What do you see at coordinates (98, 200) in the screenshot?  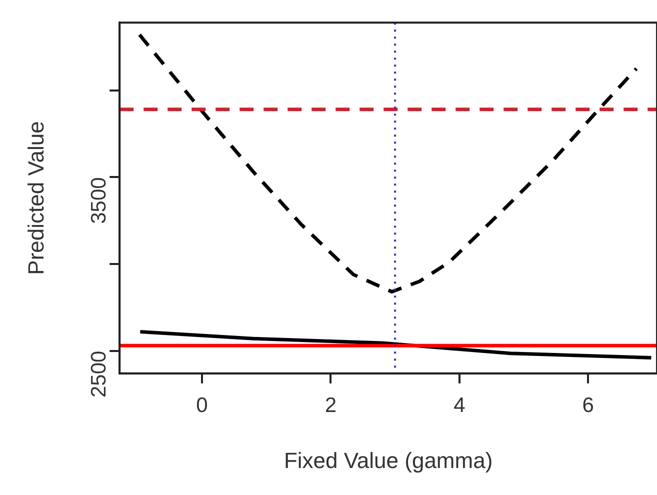 I see `y-tick-label: 3500` at bounding box center [98, 200].